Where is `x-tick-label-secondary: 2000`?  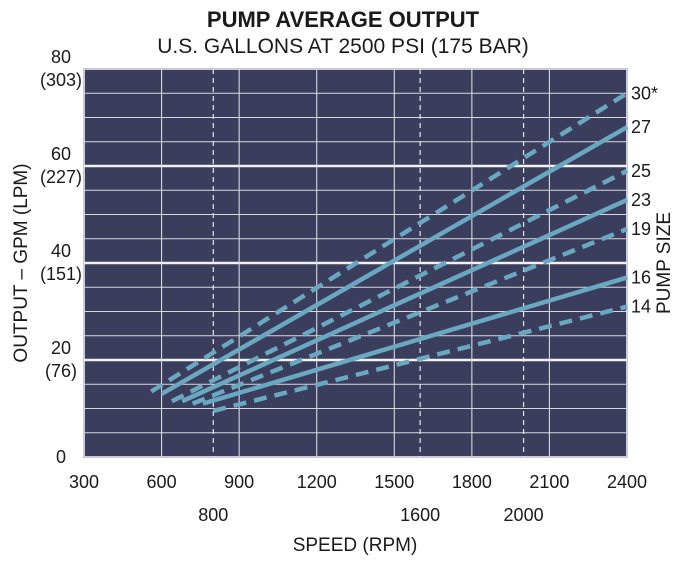
x-tick-label-secondary: 2000 is located at coordinates (524, 515).